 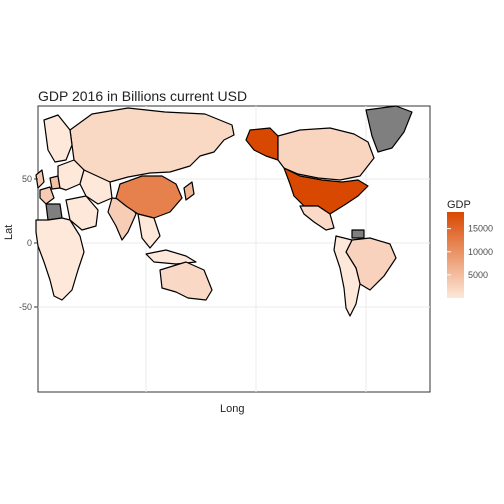 What do you see at coordinates (478, 275) in the screenshot?
I see `legend-tick-label: 5000` at bounding box center [478, 275].